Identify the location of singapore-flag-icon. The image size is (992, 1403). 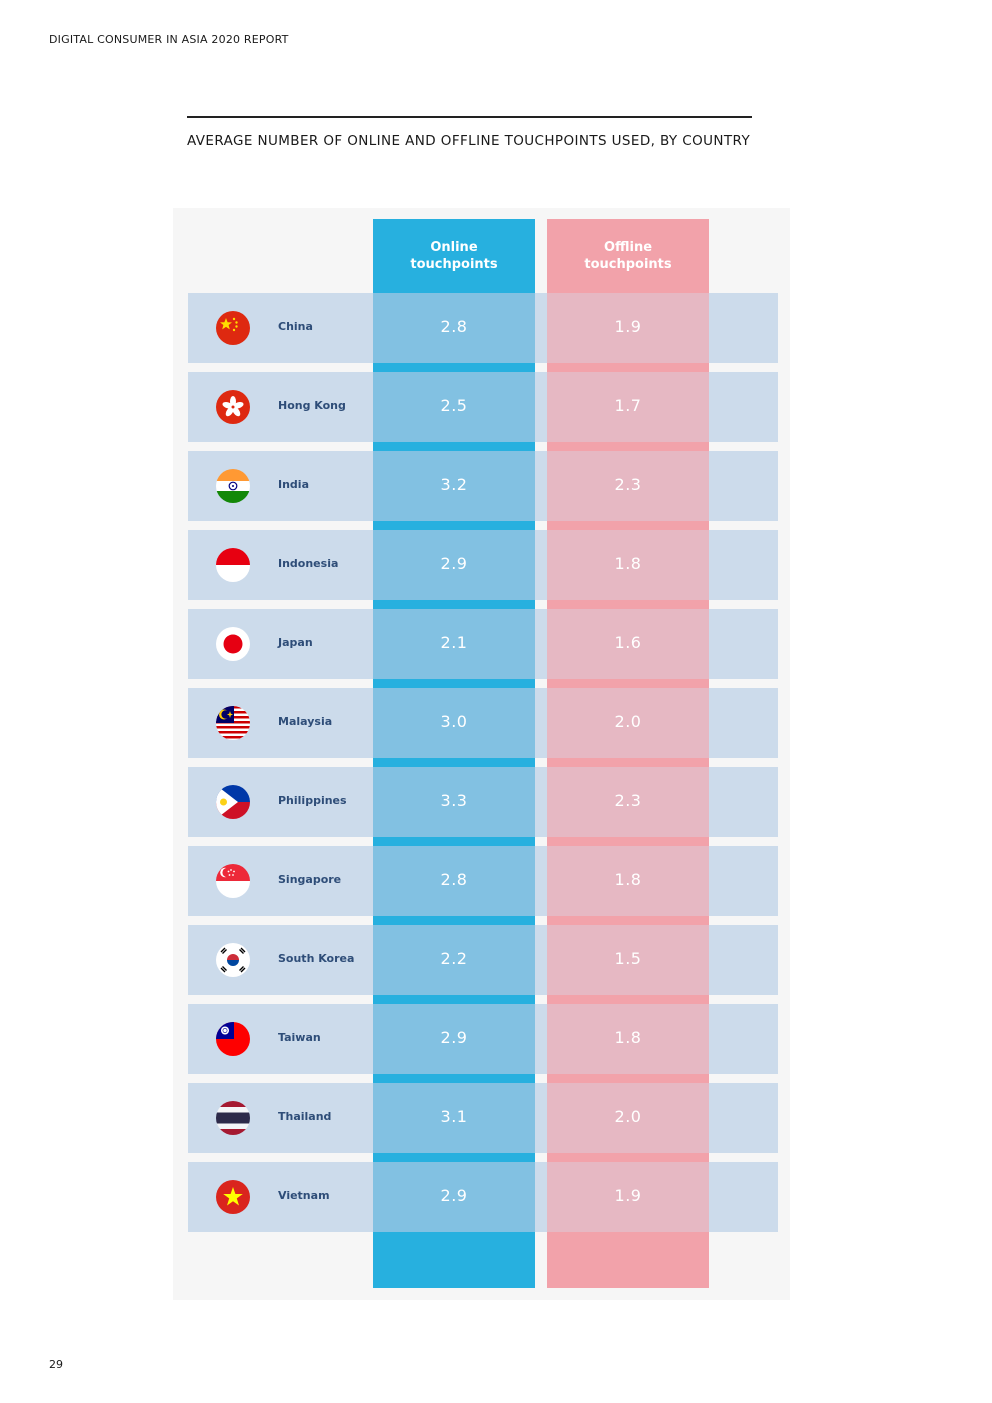
(233, 881).